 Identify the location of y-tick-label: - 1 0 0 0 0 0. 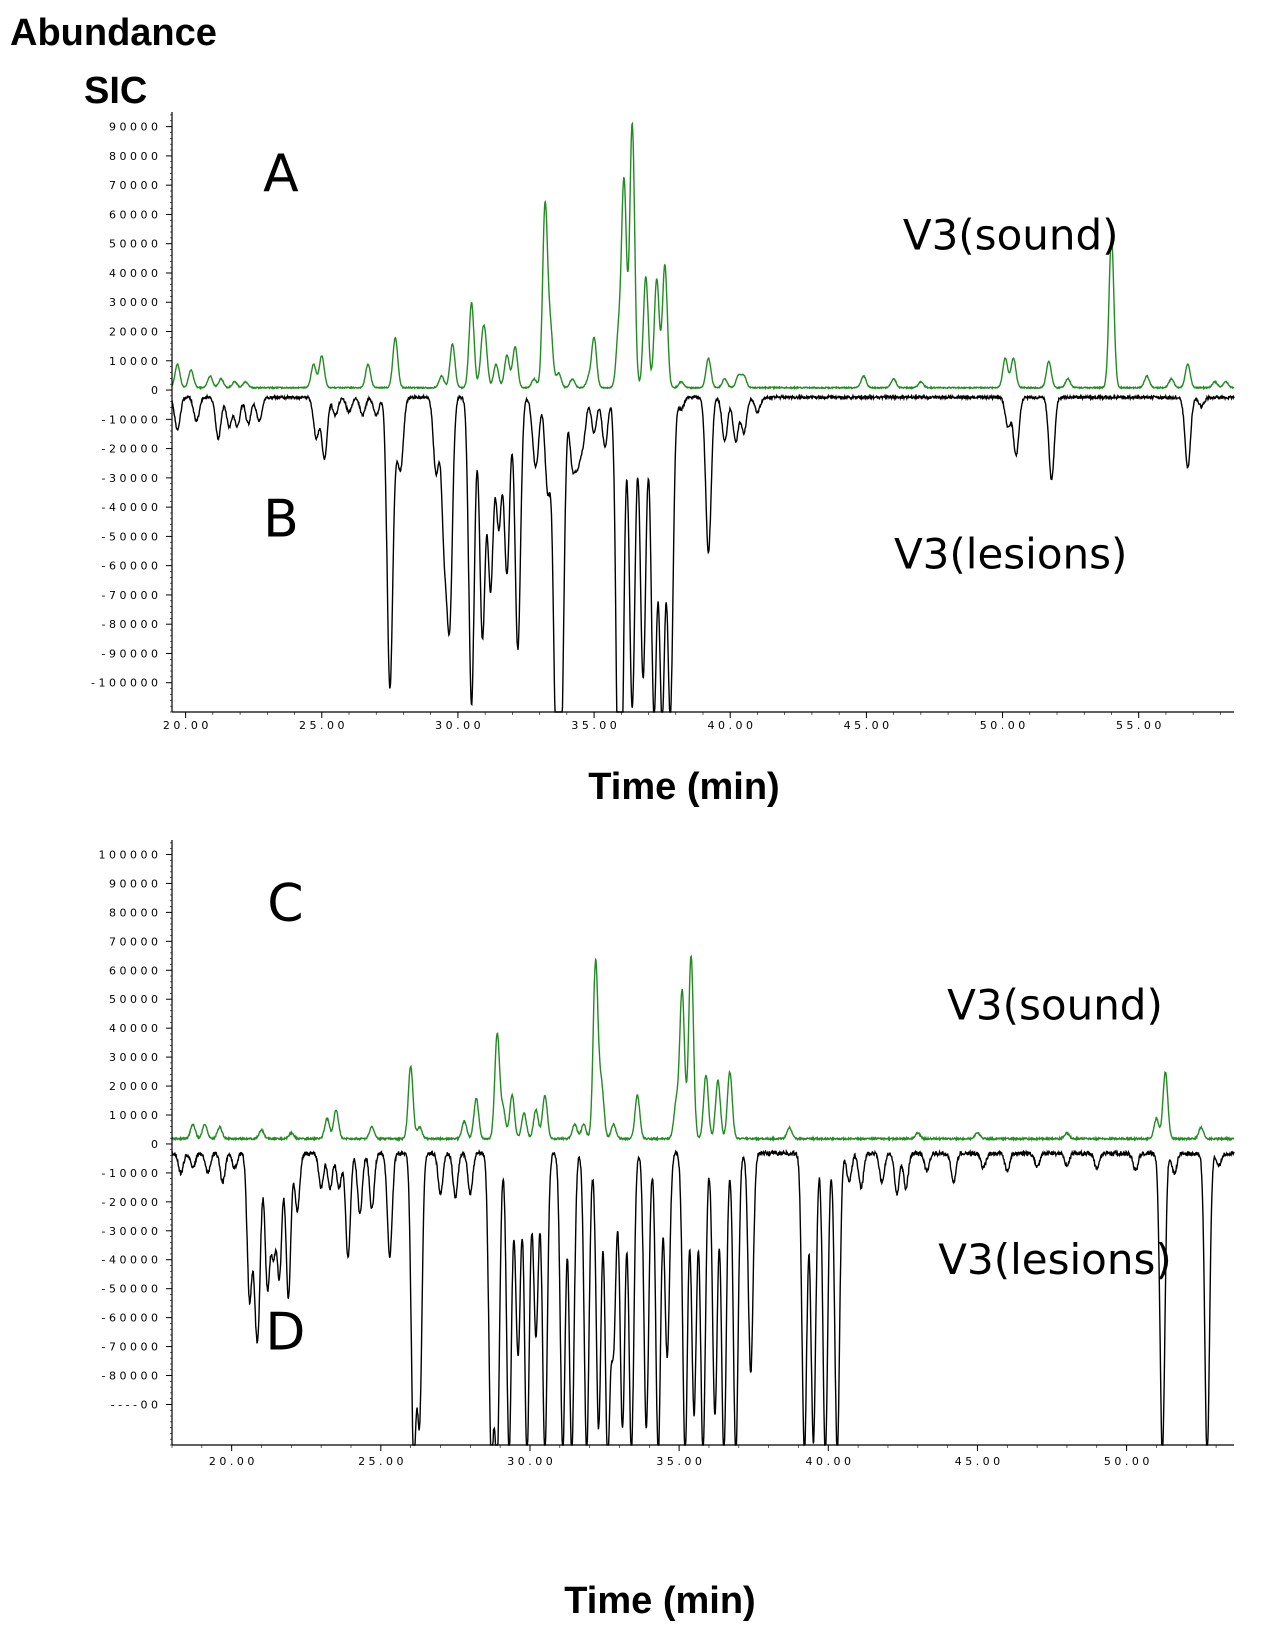
(124, 683).